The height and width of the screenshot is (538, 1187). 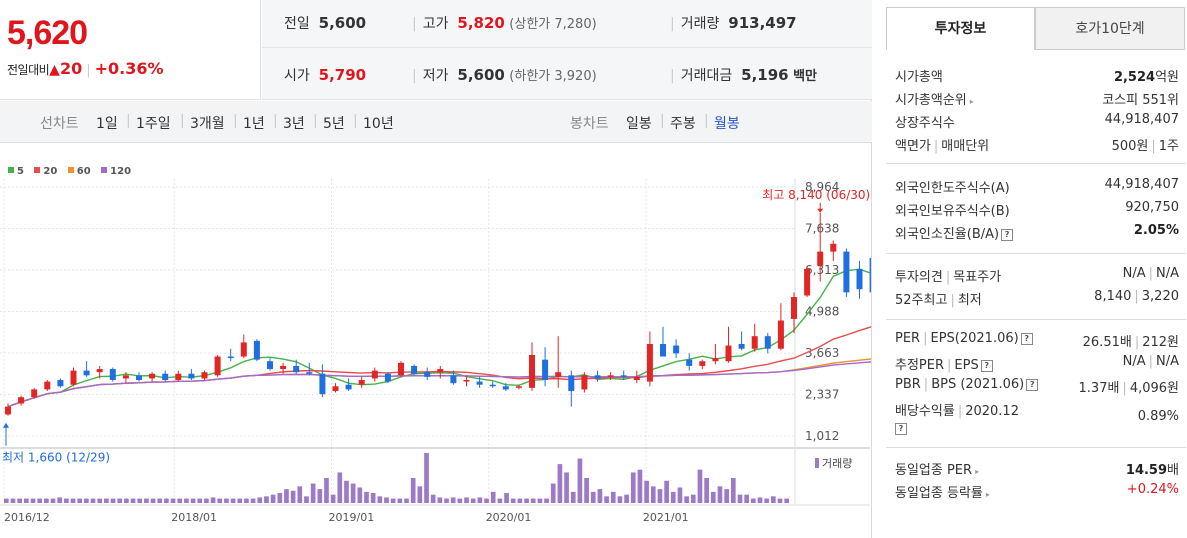 I want to click on industry-change-row: 동일업종 등락률 ▸ +0.24%, so click(x=1037, y=491).